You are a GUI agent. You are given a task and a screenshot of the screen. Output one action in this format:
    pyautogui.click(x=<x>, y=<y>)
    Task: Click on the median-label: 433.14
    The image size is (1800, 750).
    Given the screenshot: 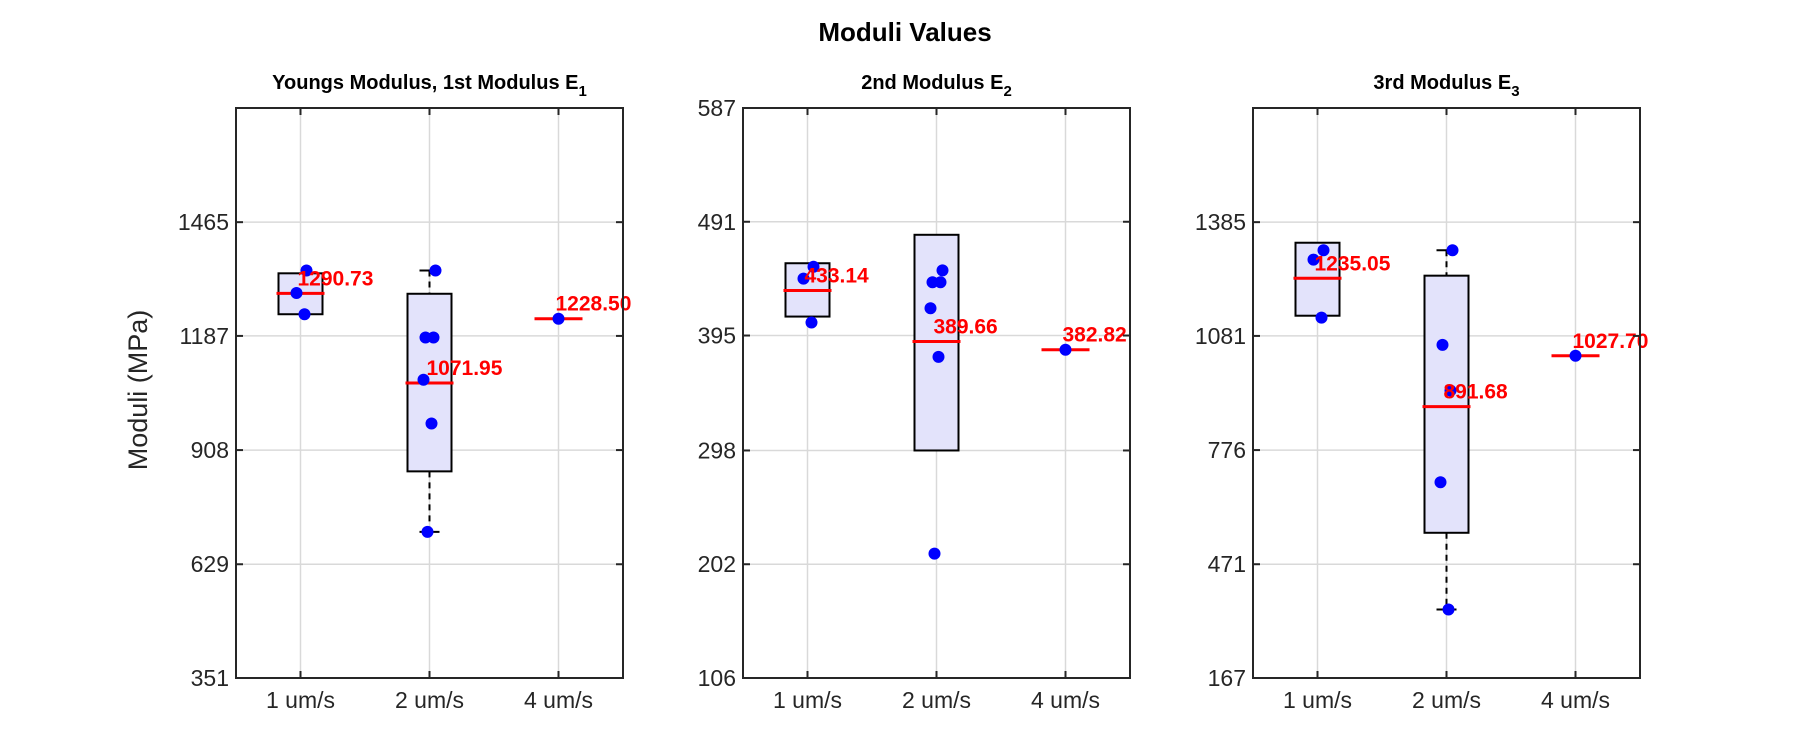 What is the action you would take?
    pyautogui.click(x=837, y=275)
    